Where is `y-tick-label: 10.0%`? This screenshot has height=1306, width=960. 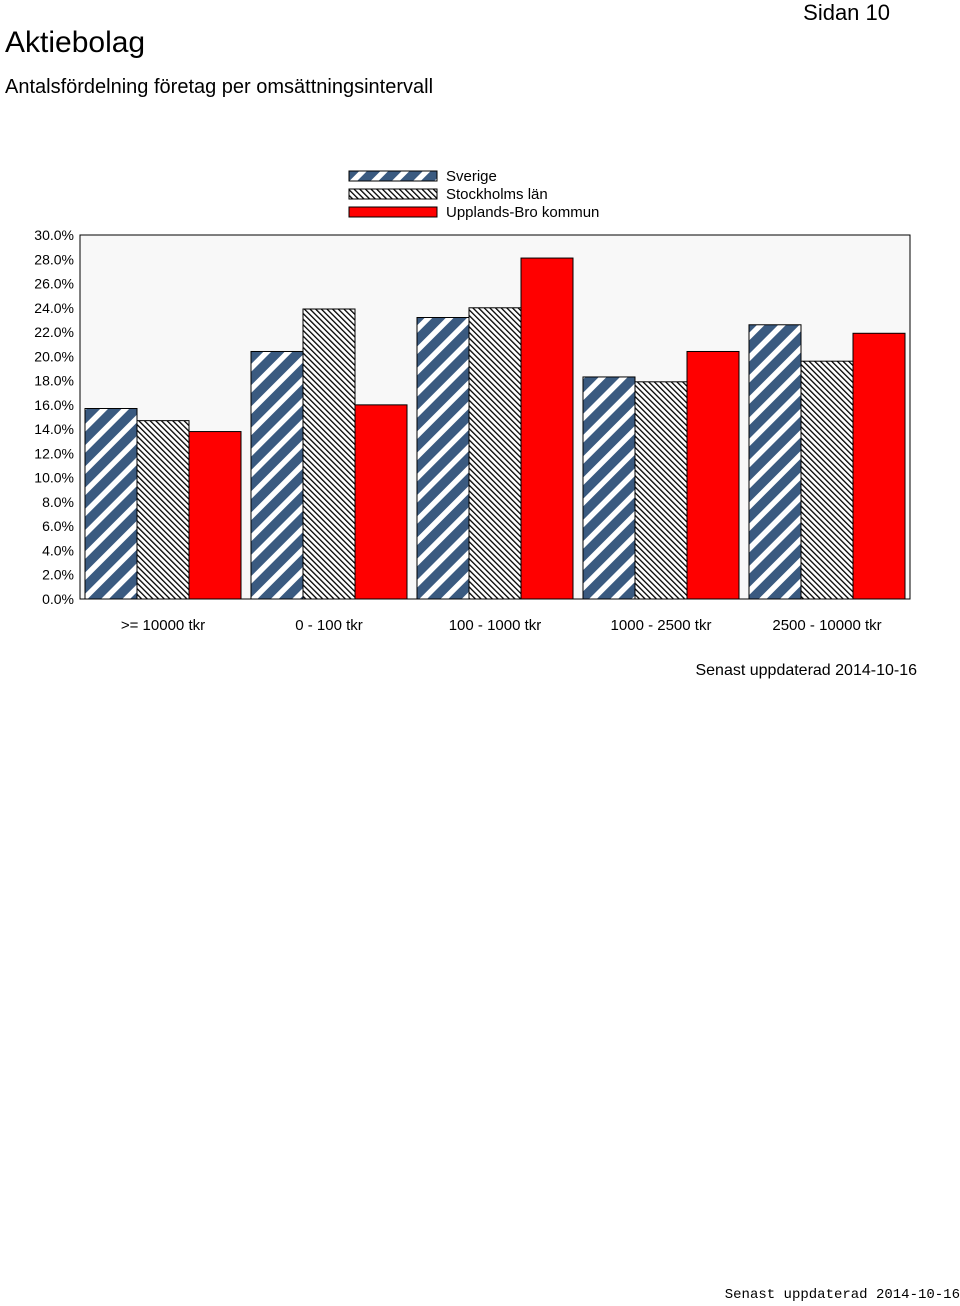 y-tick-label: 10.0% is located at coordinates (54, 478).